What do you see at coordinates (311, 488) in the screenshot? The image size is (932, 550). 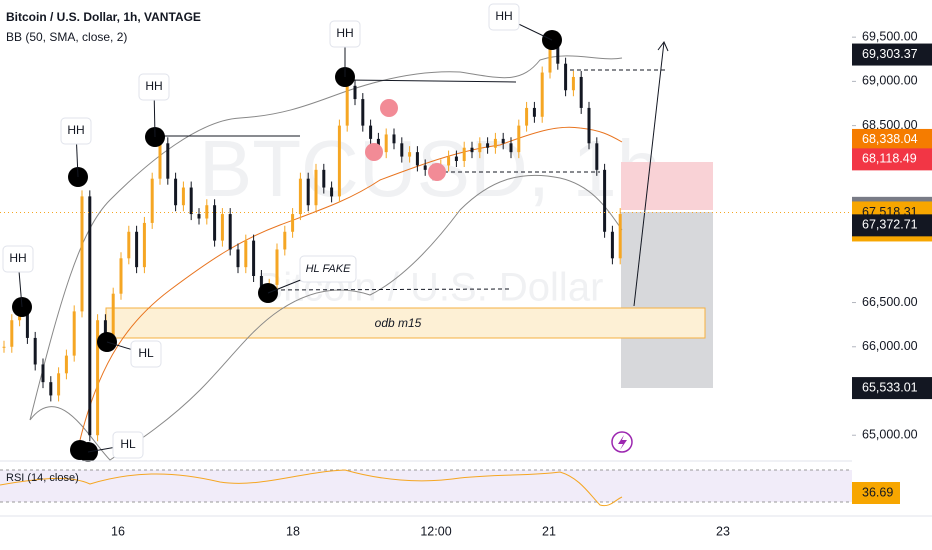 I see `rsi-line` at bounding box center [311, 488].